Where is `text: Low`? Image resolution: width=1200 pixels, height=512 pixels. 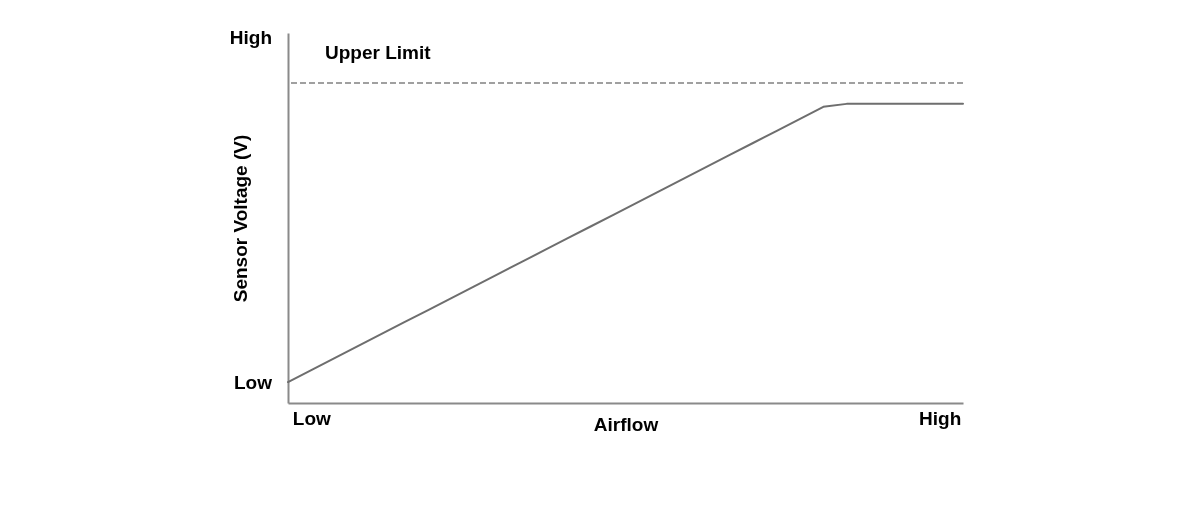
text: Low is located at coordinates (253, 382).